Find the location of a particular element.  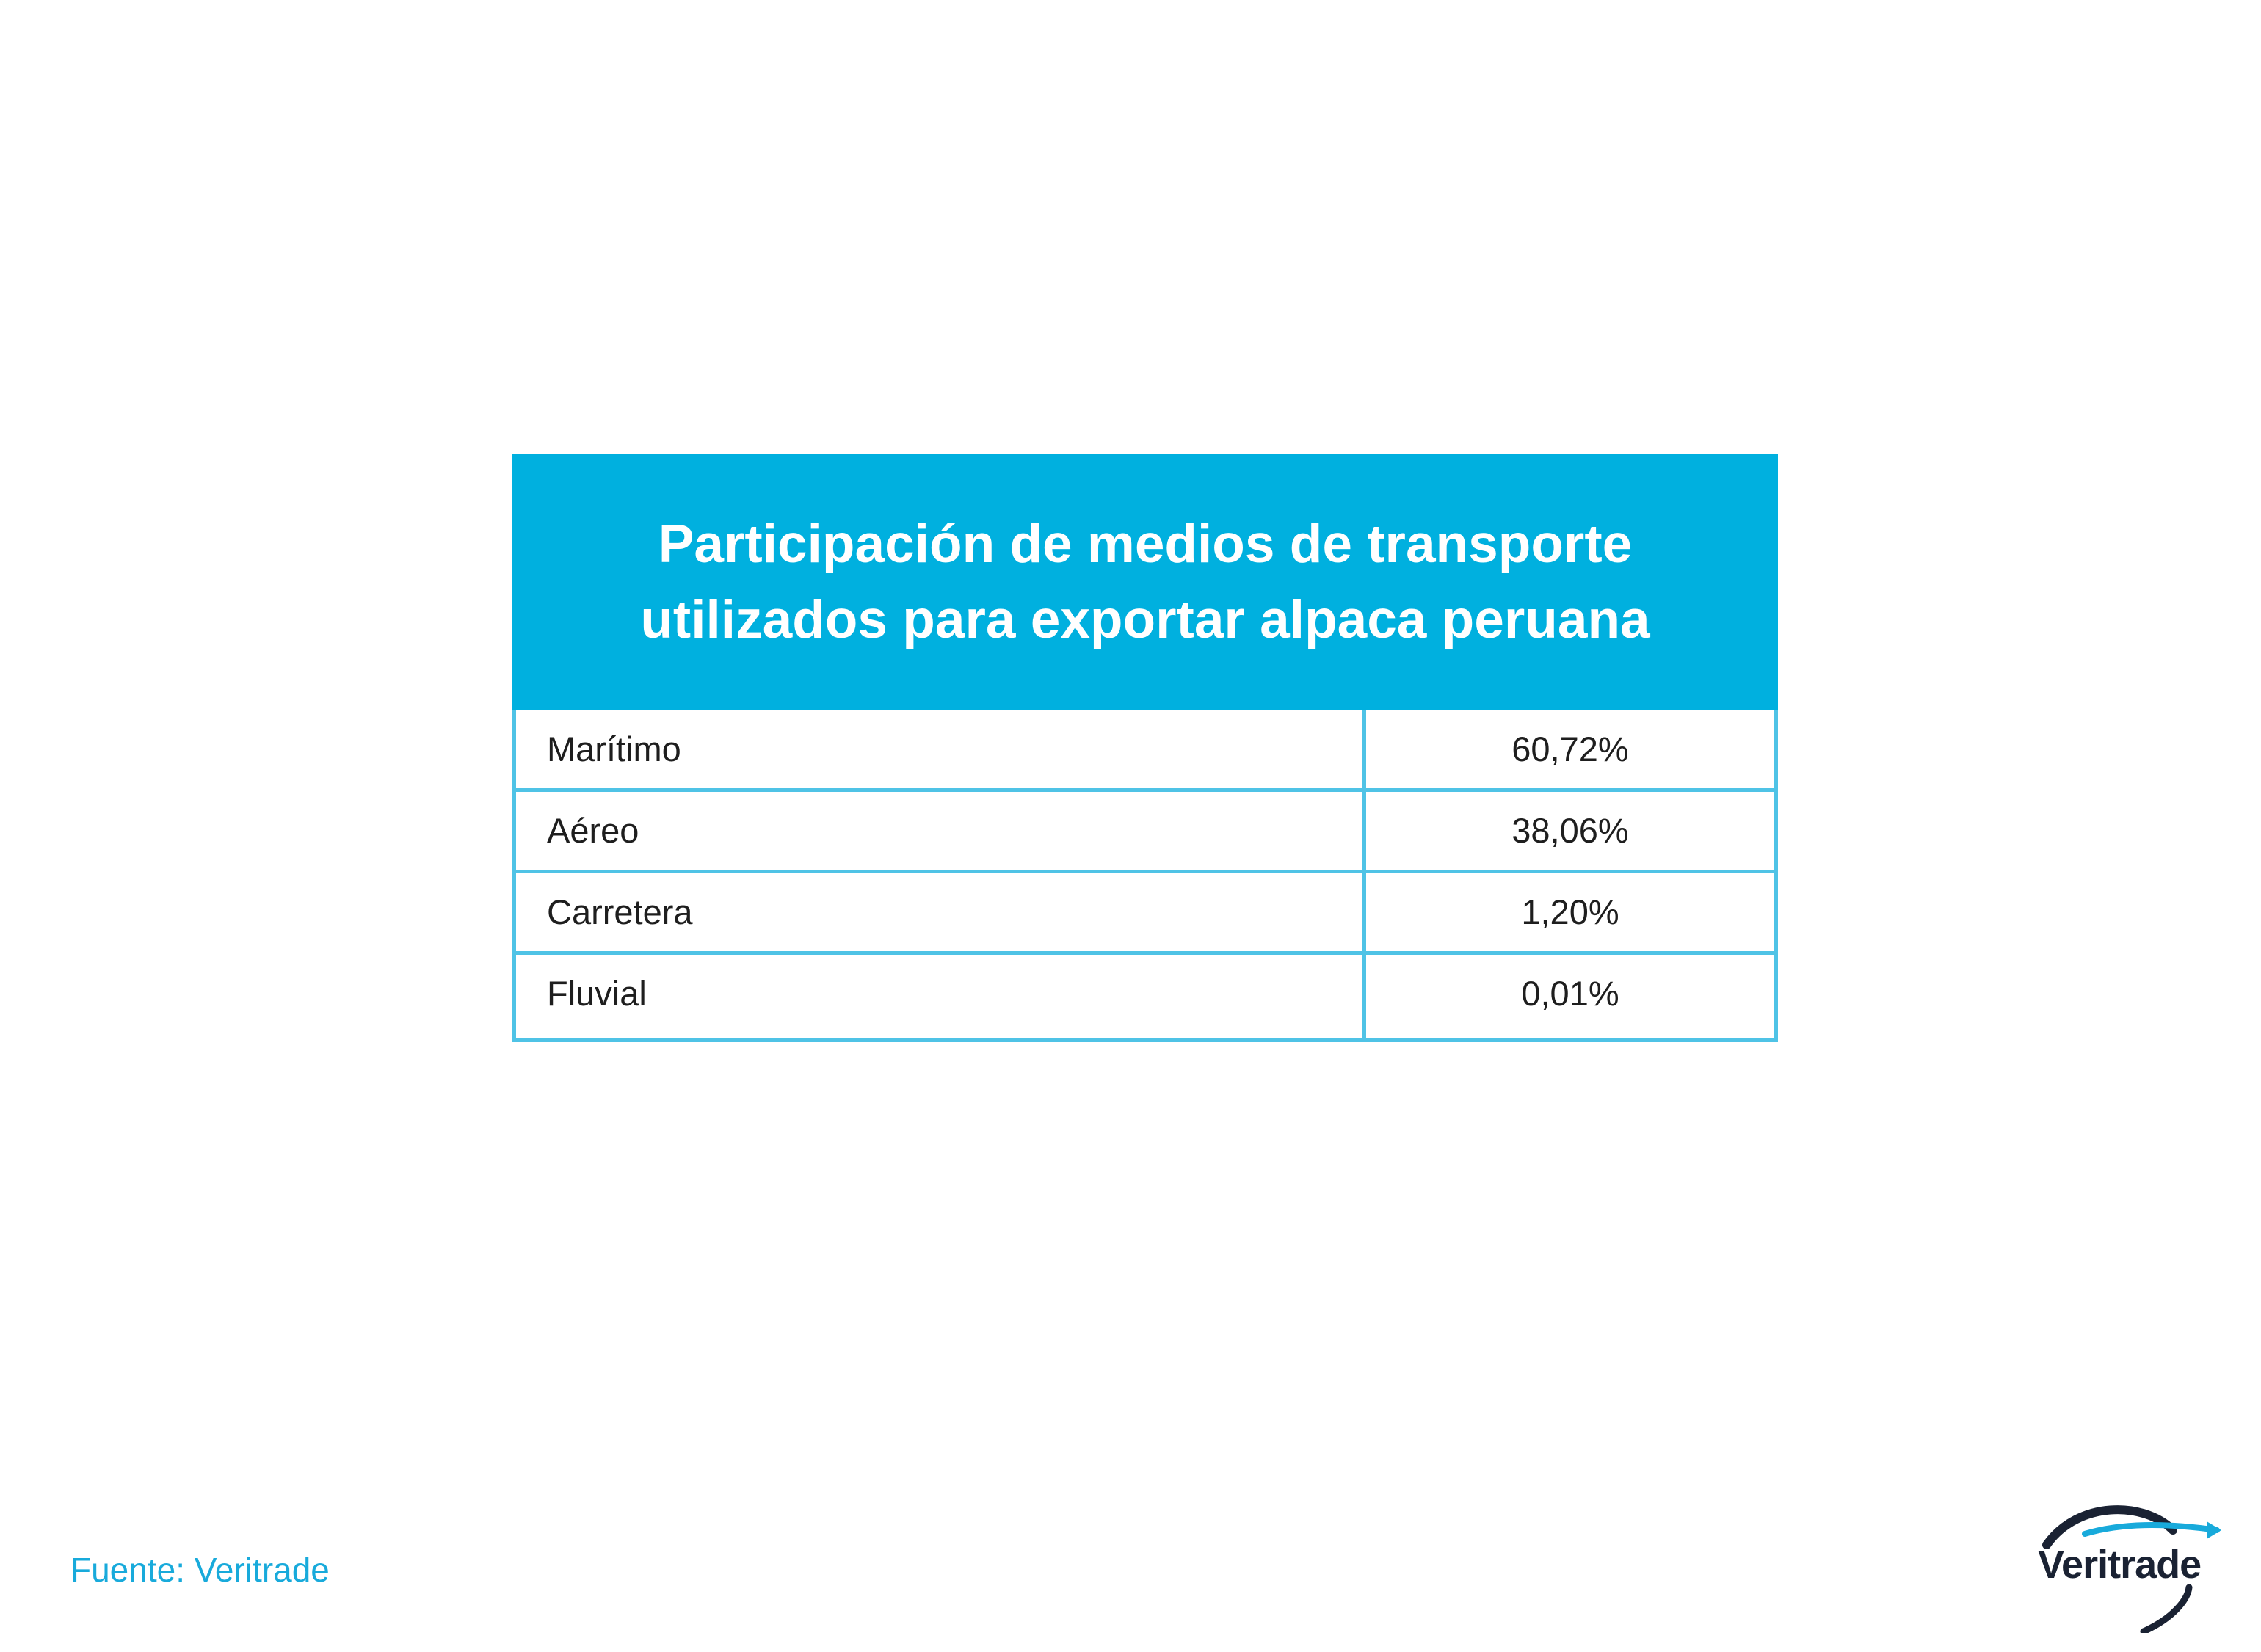

row-value: 0,01% is located at coordinates (1570, 993).